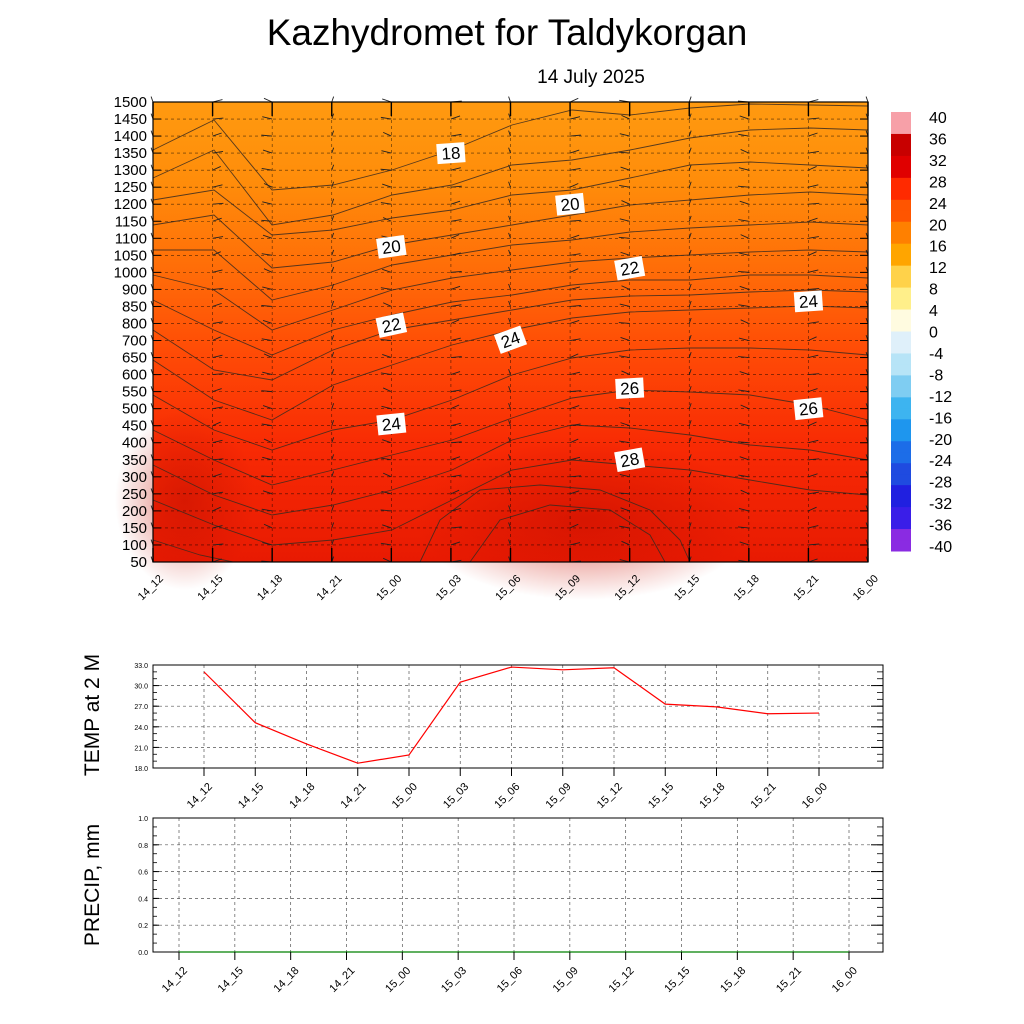  I want to click on x-tick-label: 15_12, so click(621, 980).